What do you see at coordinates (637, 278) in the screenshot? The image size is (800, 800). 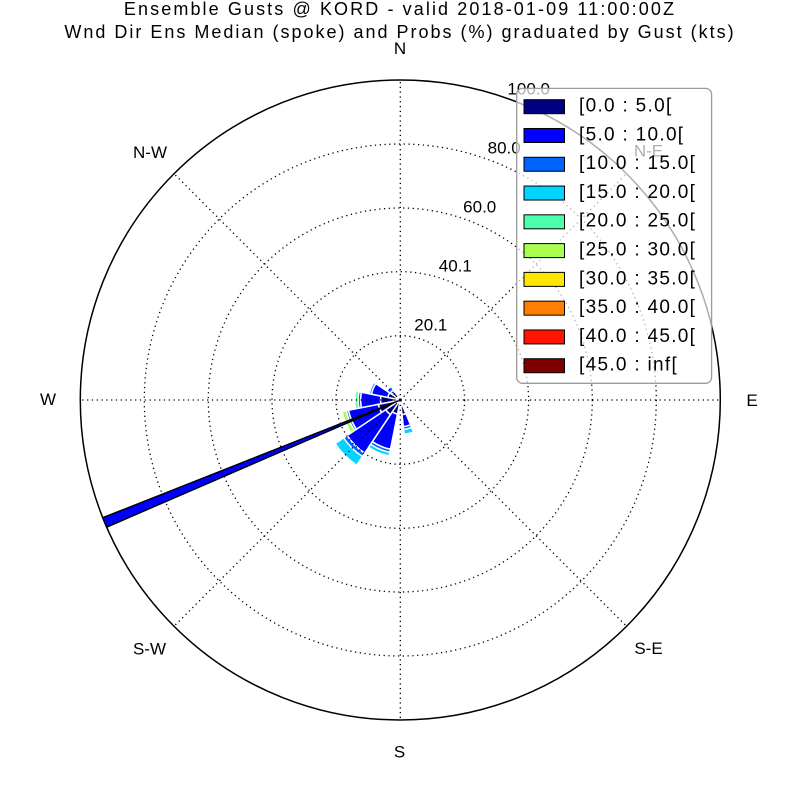 I see `svg-text: [30.0 : 35.0[` at bounding box center [637, 278].